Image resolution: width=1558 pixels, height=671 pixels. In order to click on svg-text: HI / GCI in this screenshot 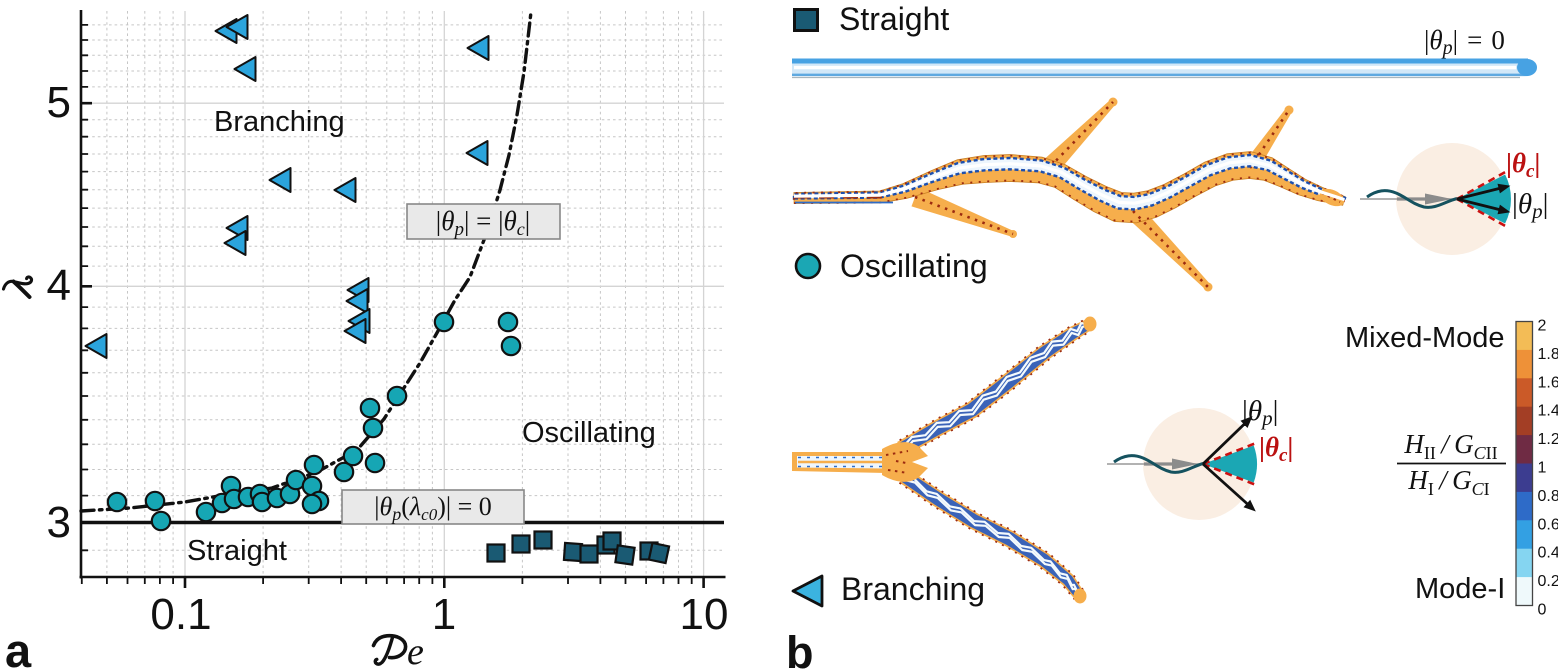, I will do `click(1448, 482)`.